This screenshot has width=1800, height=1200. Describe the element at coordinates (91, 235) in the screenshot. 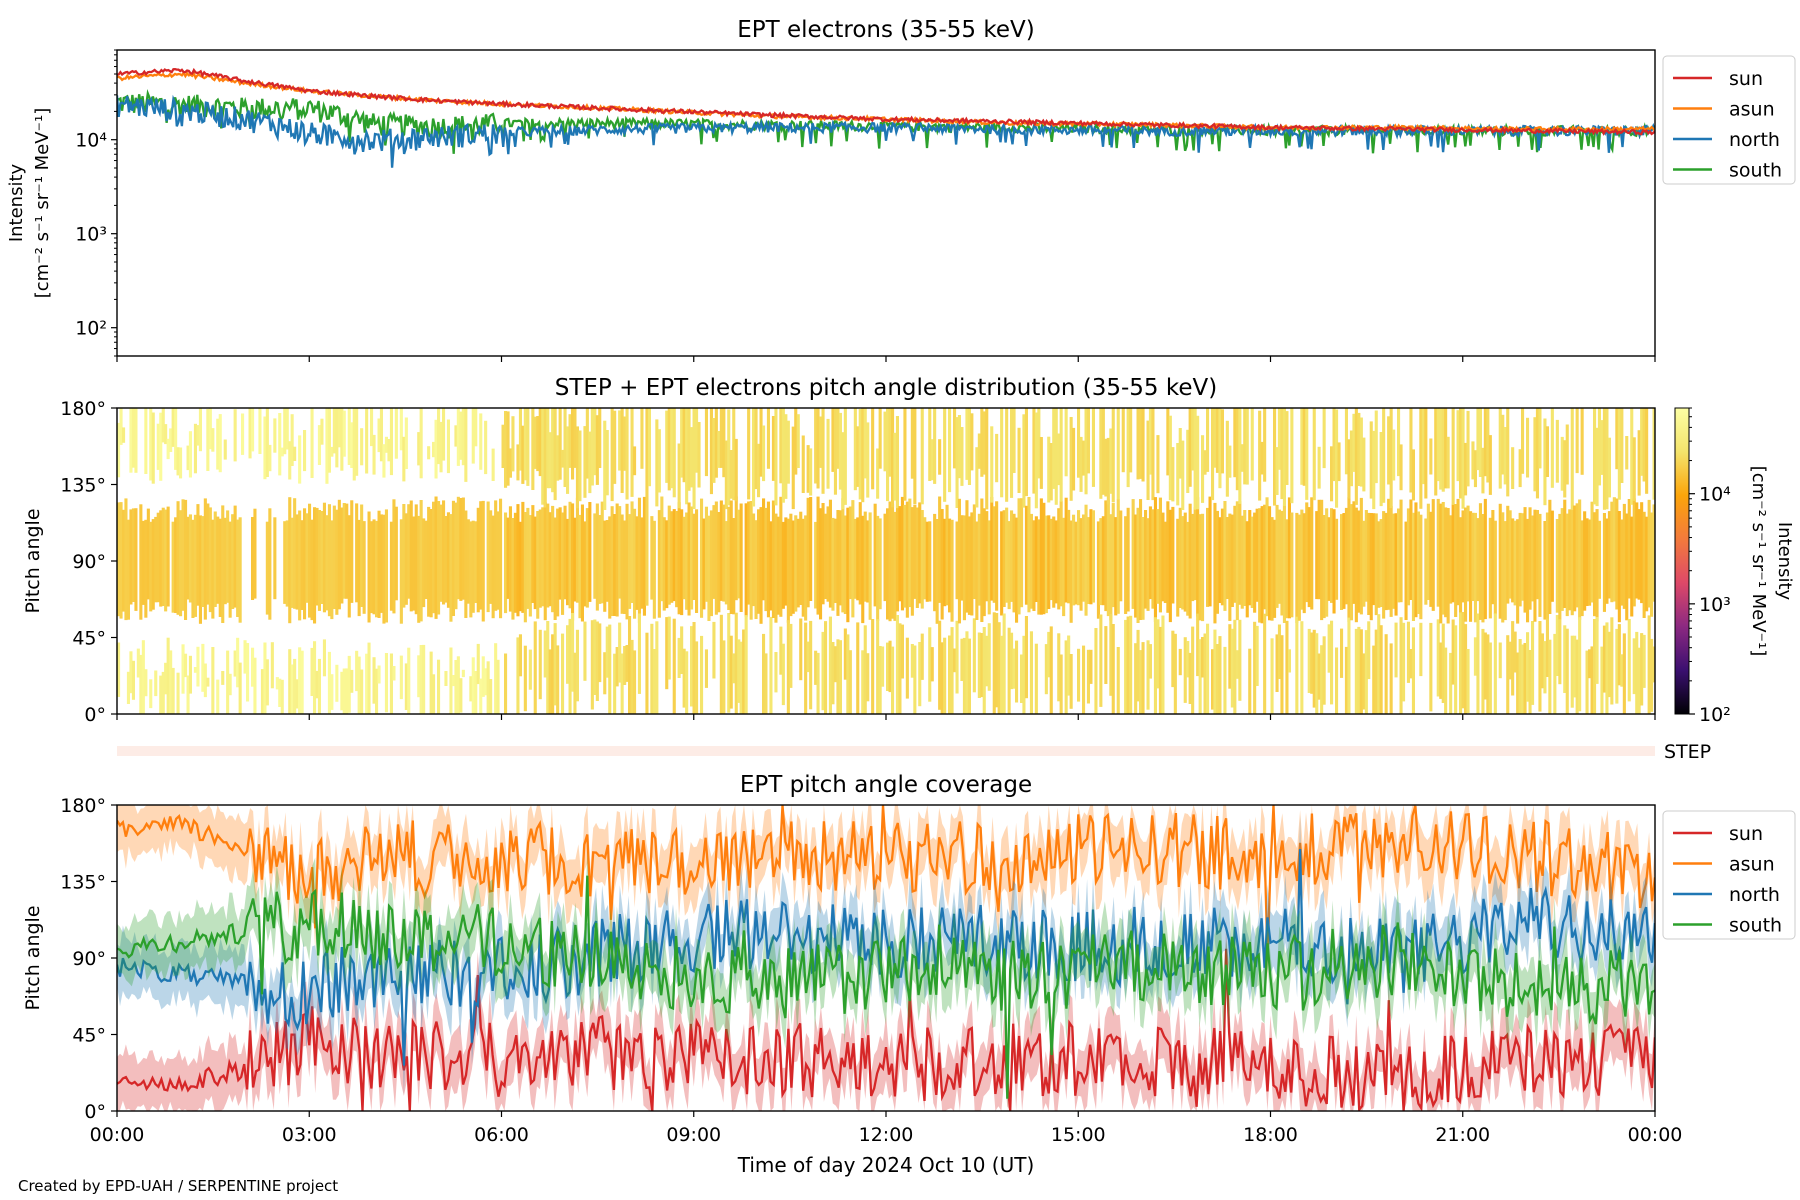

I see `y-tick-label: 10³` at that location.